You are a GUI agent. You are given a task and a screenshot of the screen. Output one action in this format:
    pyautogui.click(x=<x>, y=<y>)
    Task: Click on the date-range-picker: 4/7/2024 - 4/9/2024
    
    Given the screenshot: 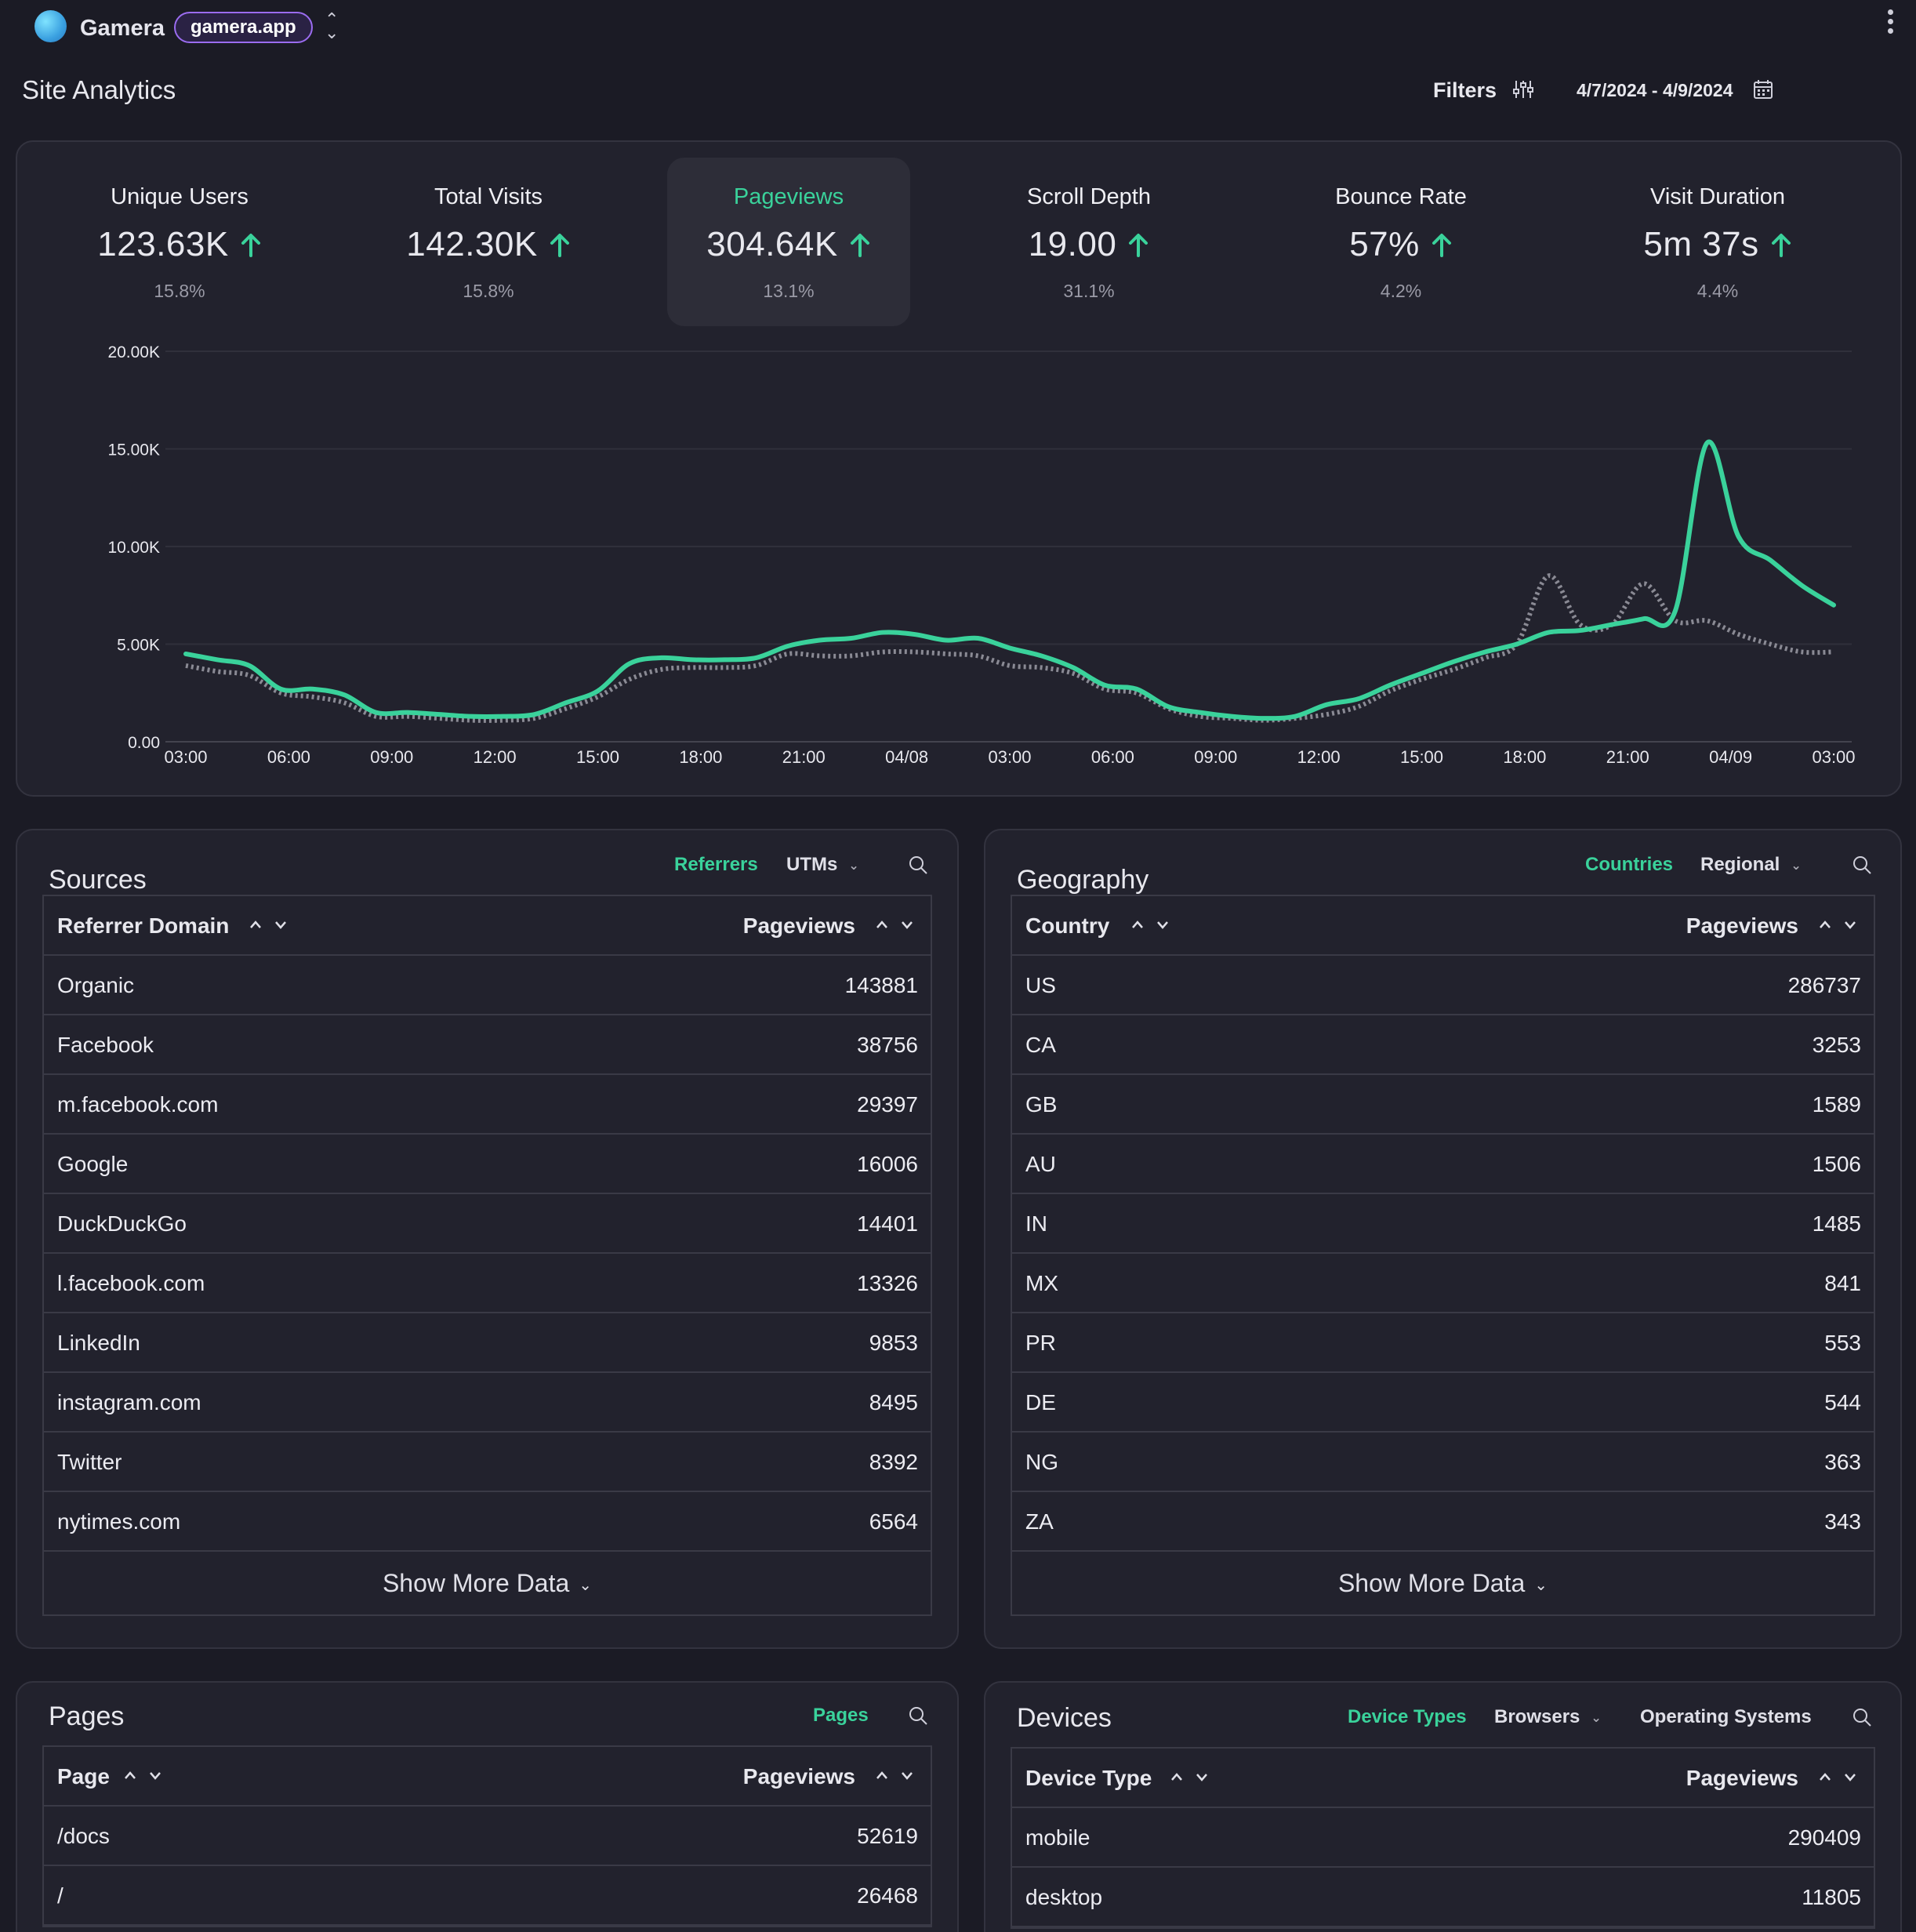 What is the action you would take?
    pyautogui.click(x=1655, y=90)
    